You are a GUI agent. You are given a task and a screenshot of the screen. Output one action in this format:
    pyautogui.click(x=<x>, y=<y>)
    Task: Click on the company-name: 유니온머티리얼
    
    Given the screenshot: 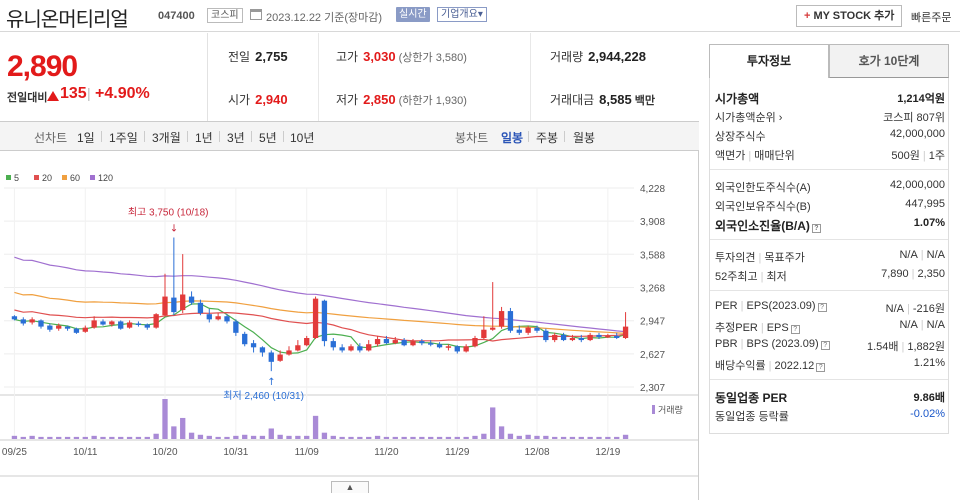 What is the action you would take?
    pyautogui.click(x=67, y=20)
    